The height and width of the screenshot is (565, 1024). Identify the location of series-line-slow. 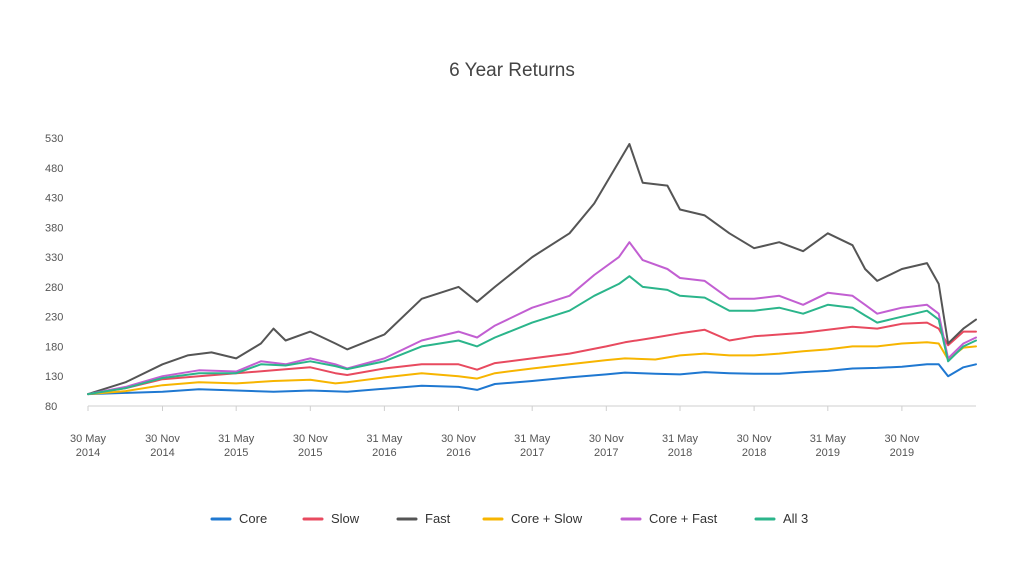
(532, 358).